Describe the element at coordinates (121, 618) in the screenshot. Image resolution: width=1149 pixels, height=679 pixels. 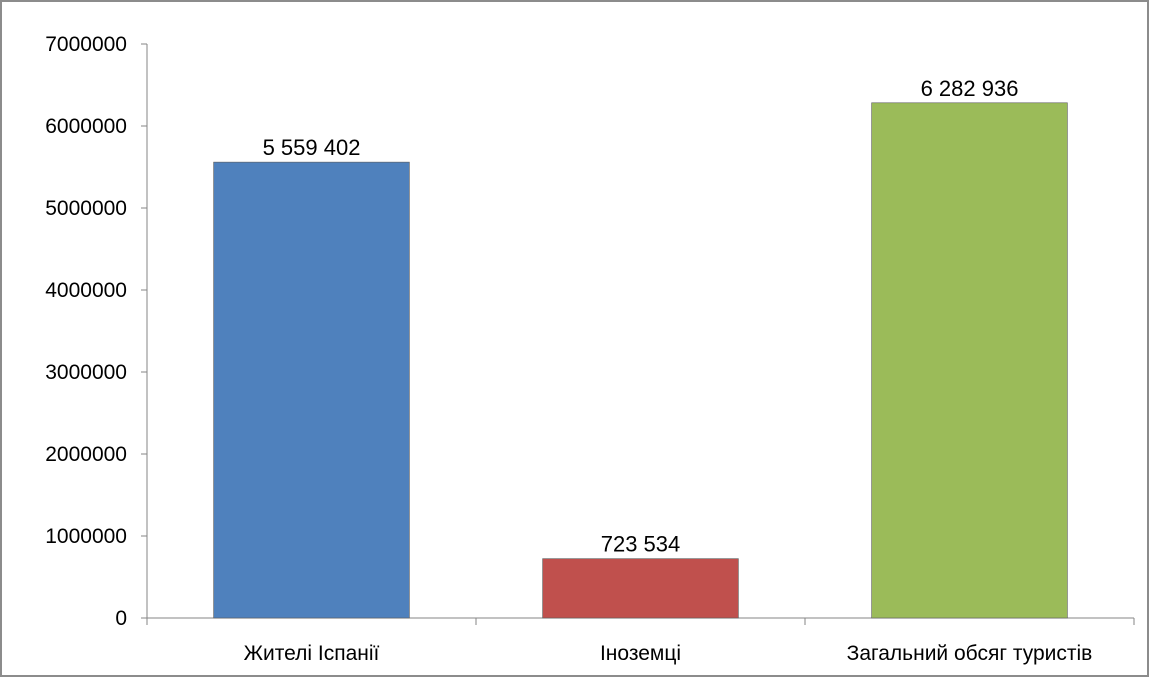
I see `y-tick-label: 0` at that location.